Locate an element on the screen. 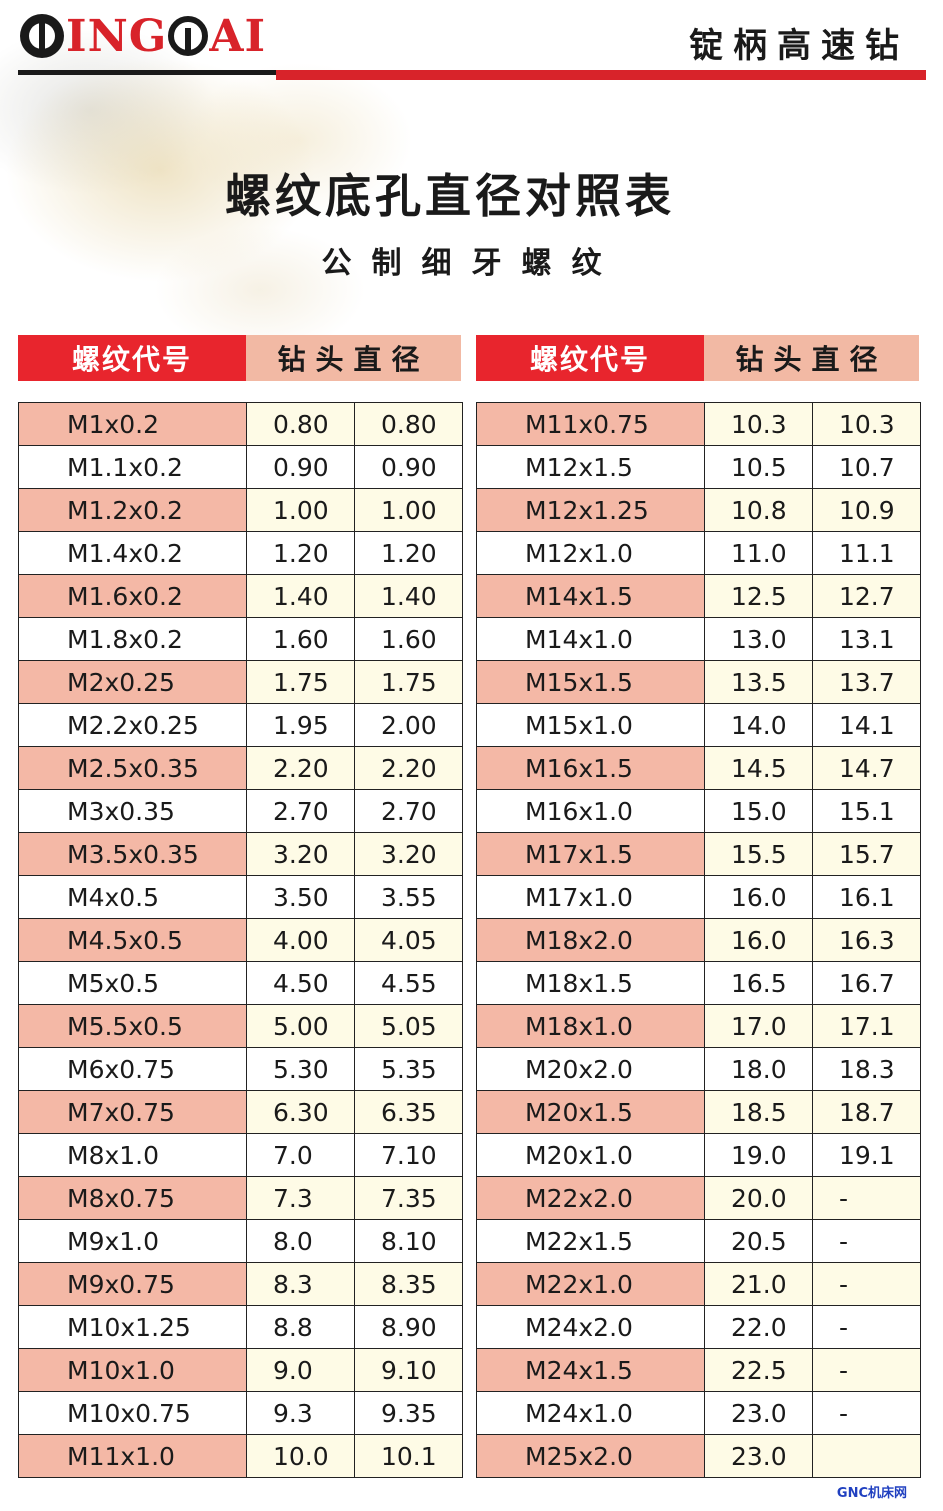 This screenshot has width=943, height=1511. drill-diameter-cell: 1.20 is located at coordinates (300, 553).